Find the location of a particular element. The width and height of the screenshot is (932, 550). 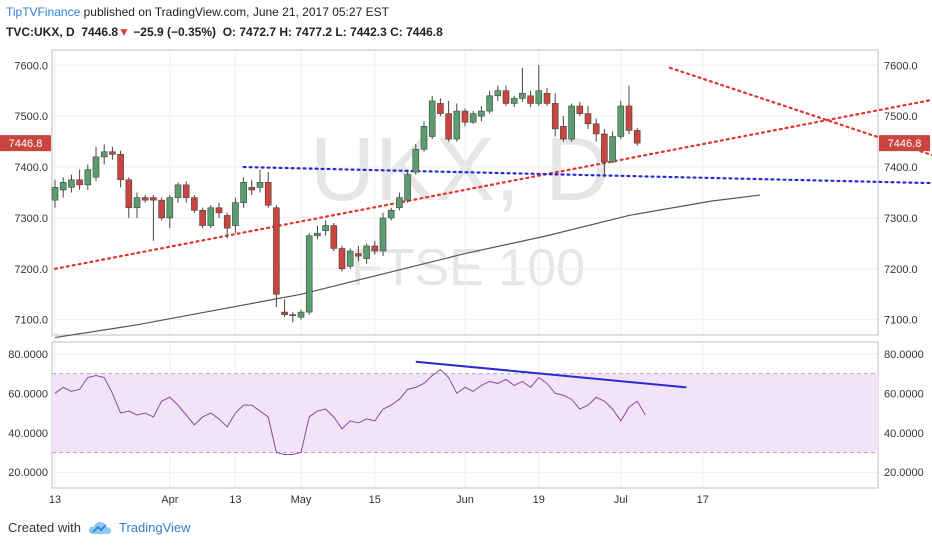

author-link: TipTVFinance is located at coordinates (43, 12).